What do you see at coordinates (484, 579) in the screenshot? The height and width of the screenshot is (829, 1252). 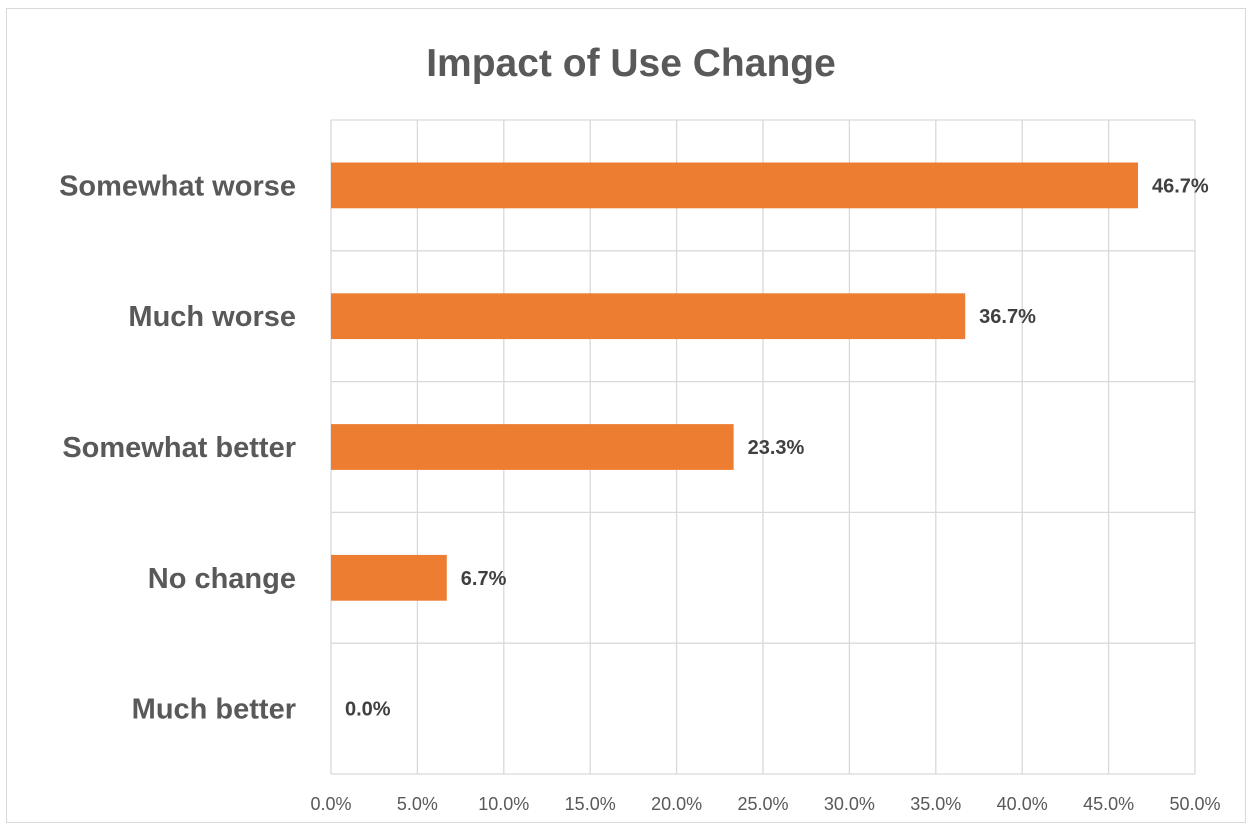 I see `data-label: 6.7%` at bounding box center [484, 579].